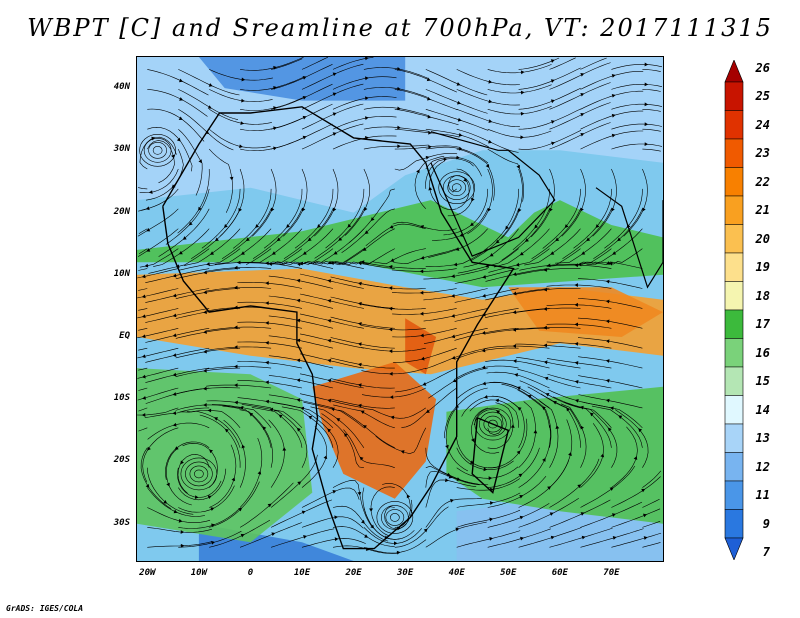 This screenshot has height=618, width=800. Describe the element at coordinates (456, 573) in the screenshot. I see `lon-label: 40E` at that location.